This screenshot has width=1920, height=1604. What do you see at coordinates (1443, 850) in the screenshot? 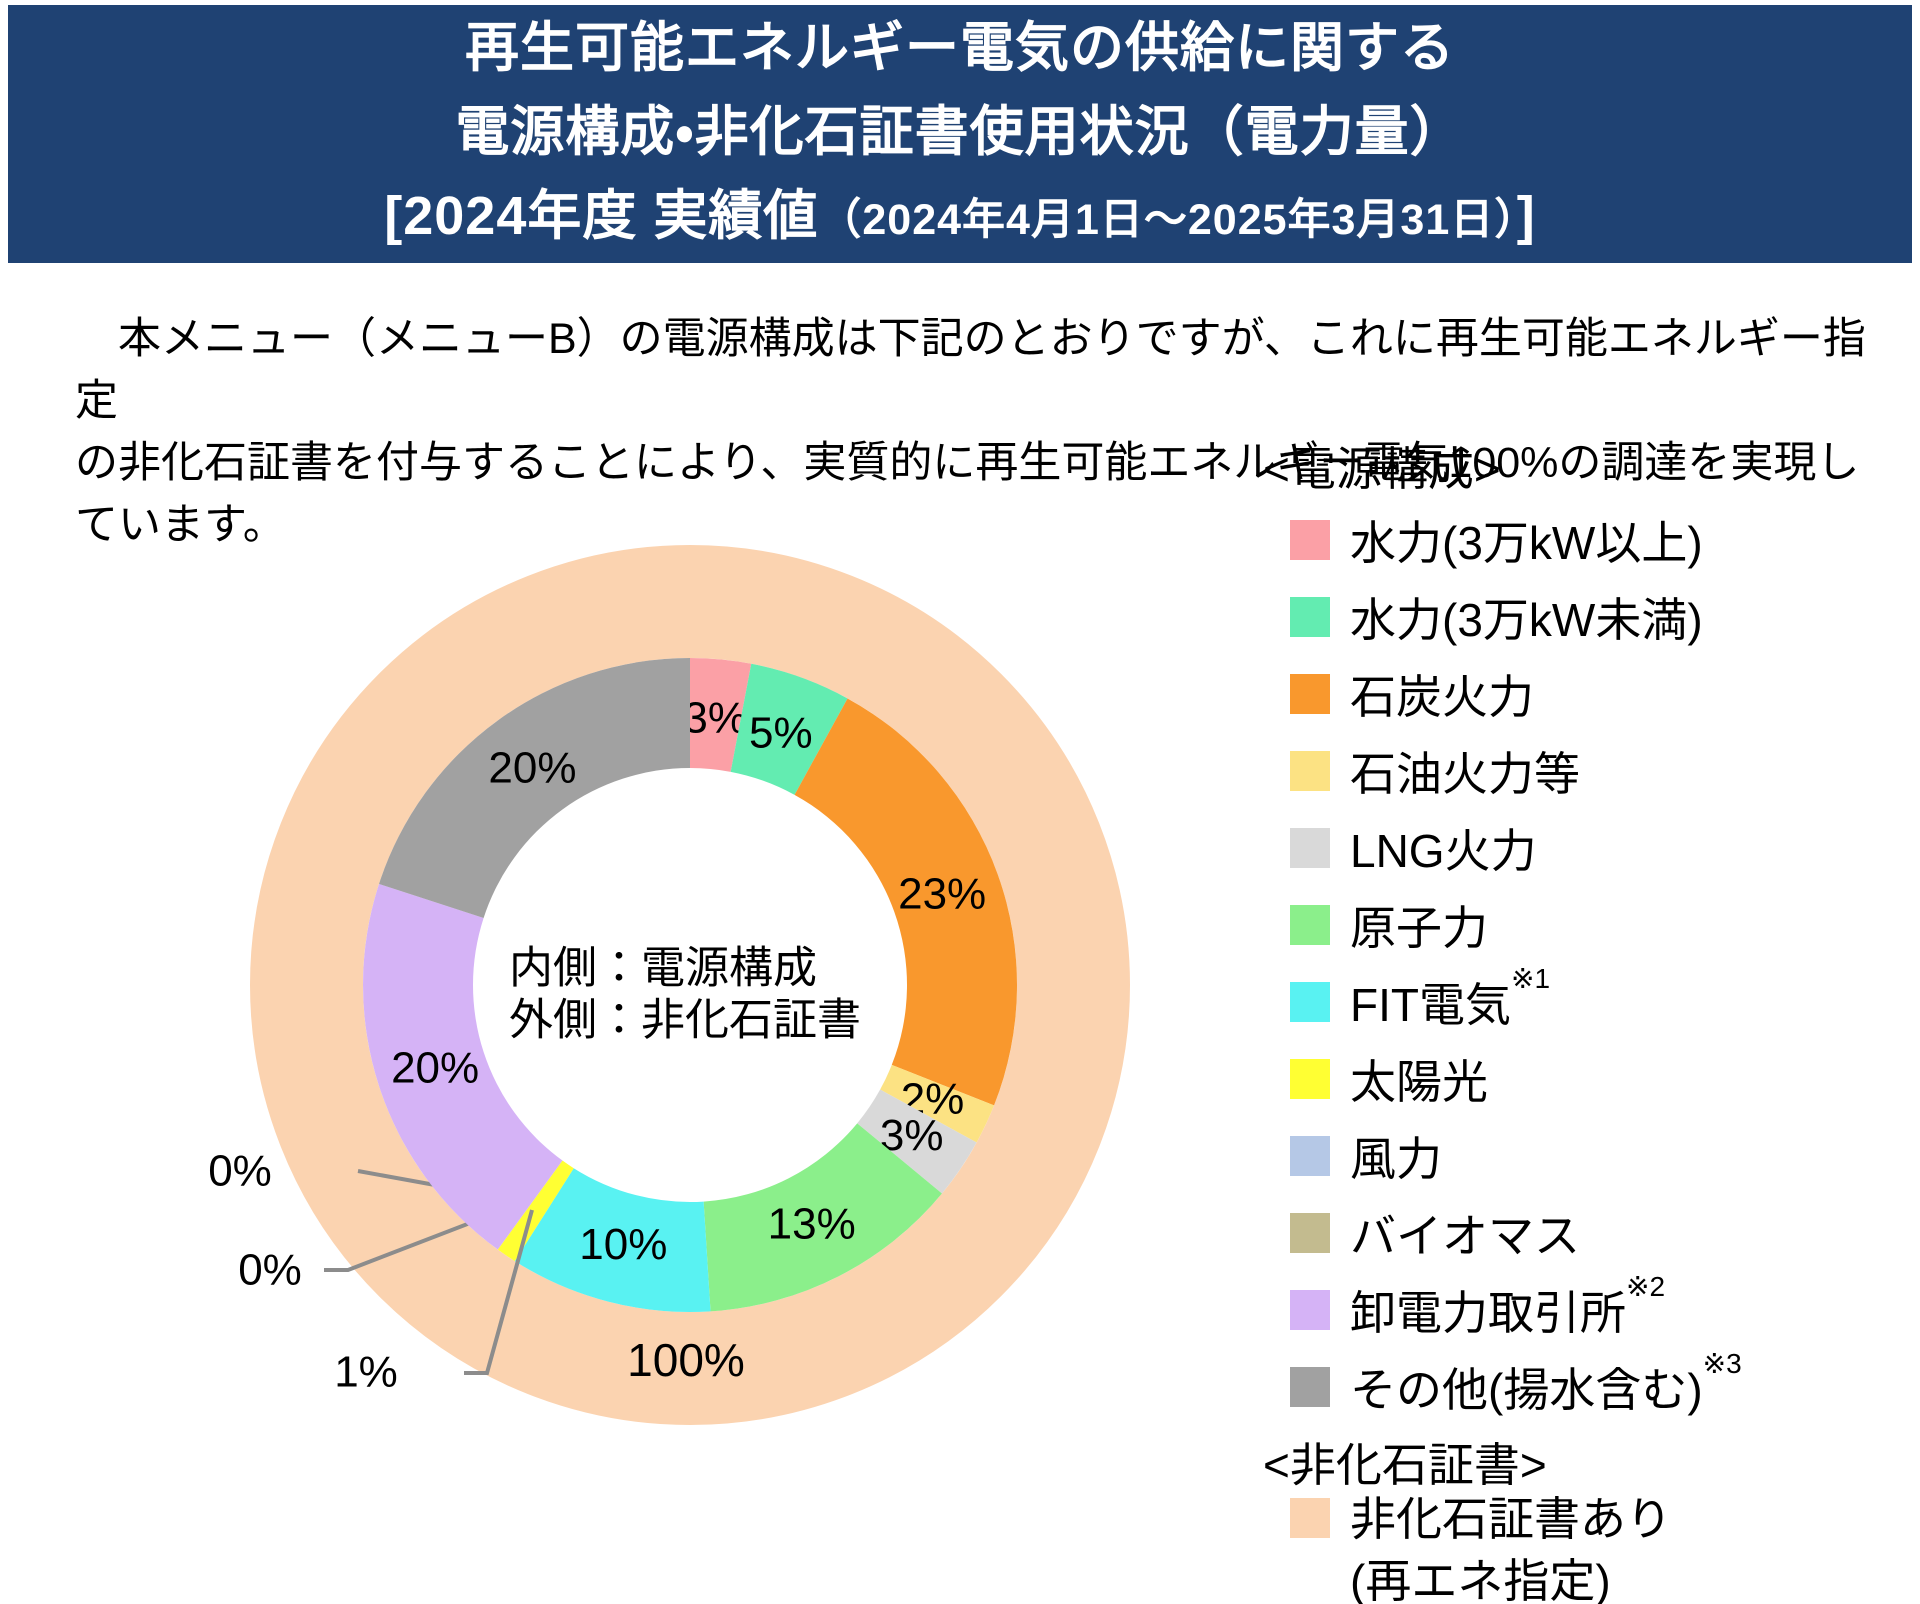
I see `legend-item-label: LNG火力` at bounding box center [1443, 850].